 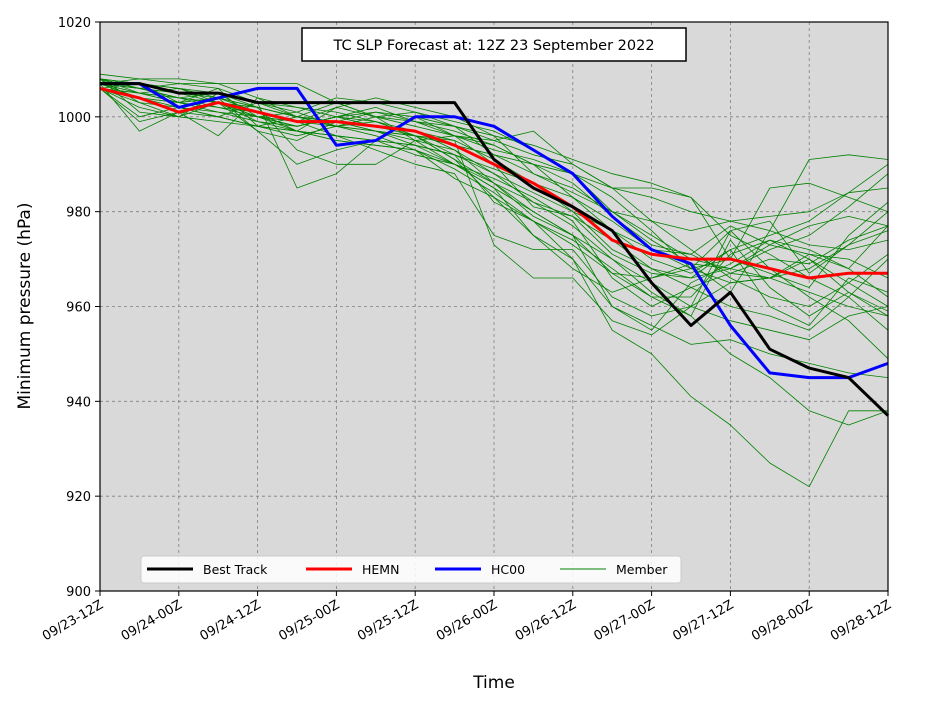 I want to click on legend-label: Best Track, so click(x=235, y=569).